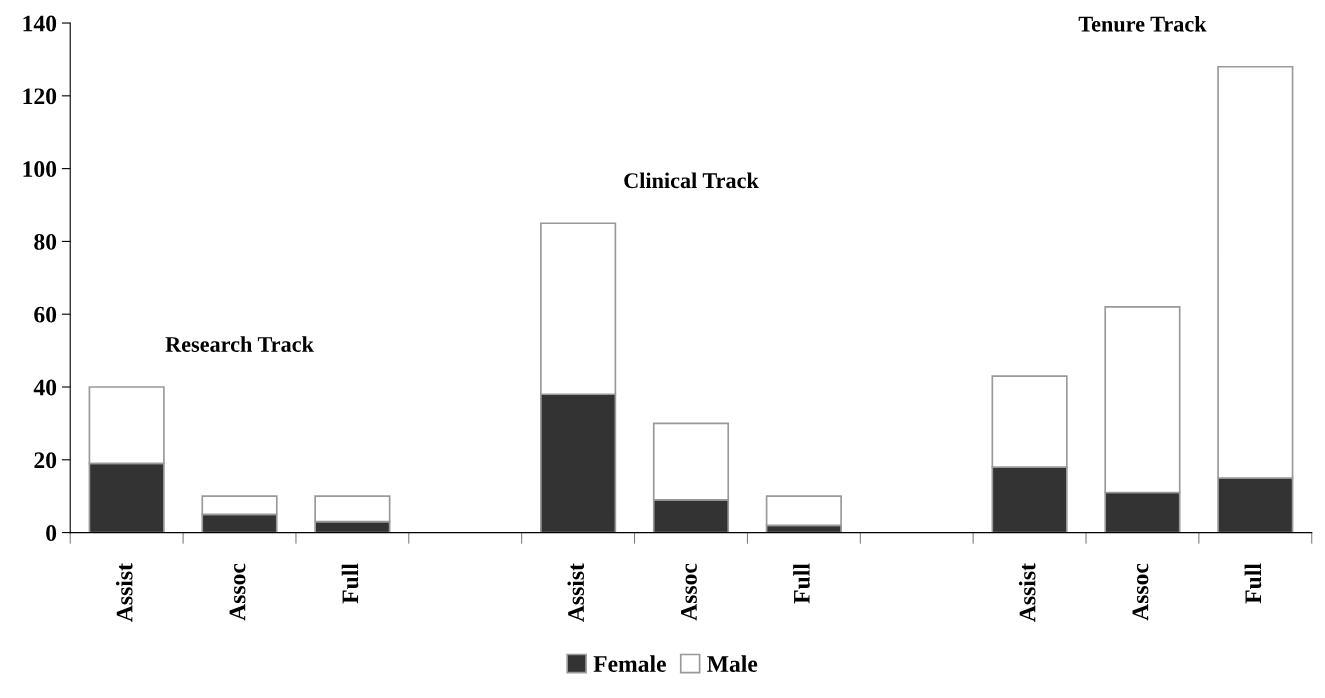  I want to click on y-tick-label: 80, so click(45, 241).